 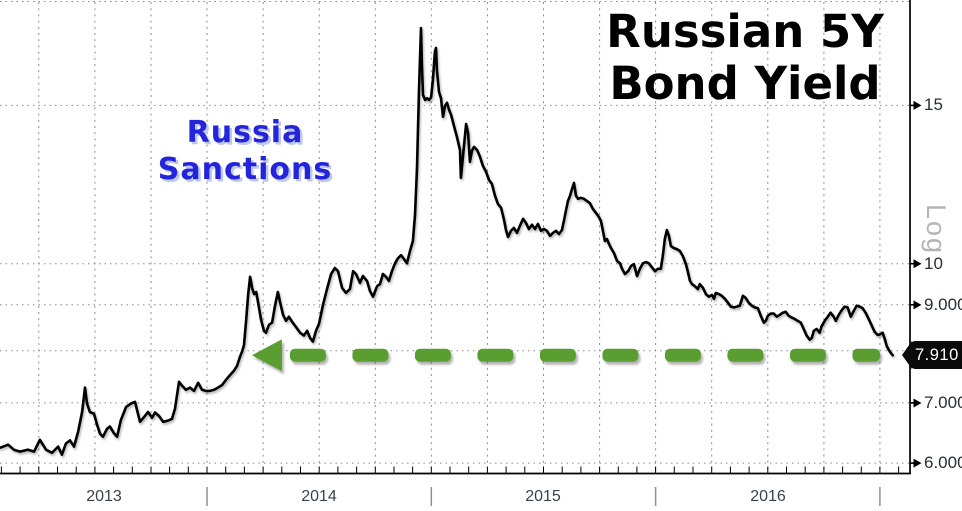 What do you see at coordinates (943, 304) in the screenshot?
I see `y-axis-label-9.000: 9.000` at bounding box center [943, 304].